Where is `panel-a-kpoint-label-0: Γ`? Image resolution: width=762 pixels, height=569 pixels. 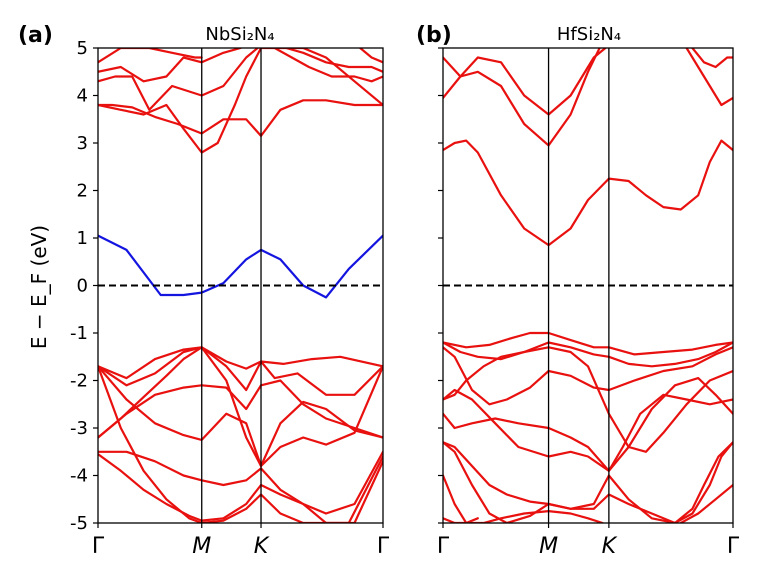
panel-a-kpoint-label-0: Γ is located at coordinates (98, 546).